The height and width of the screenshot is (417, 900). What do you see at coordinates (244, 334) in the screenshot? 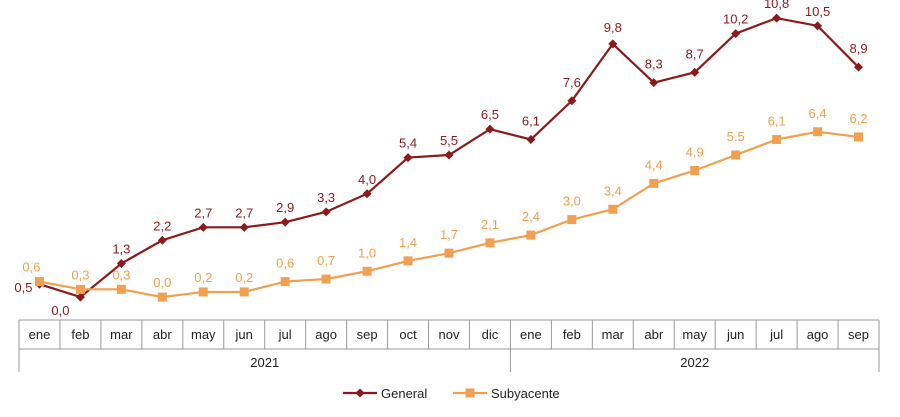
I see `x-tick-label: jun` at bounding box center [244, 334].